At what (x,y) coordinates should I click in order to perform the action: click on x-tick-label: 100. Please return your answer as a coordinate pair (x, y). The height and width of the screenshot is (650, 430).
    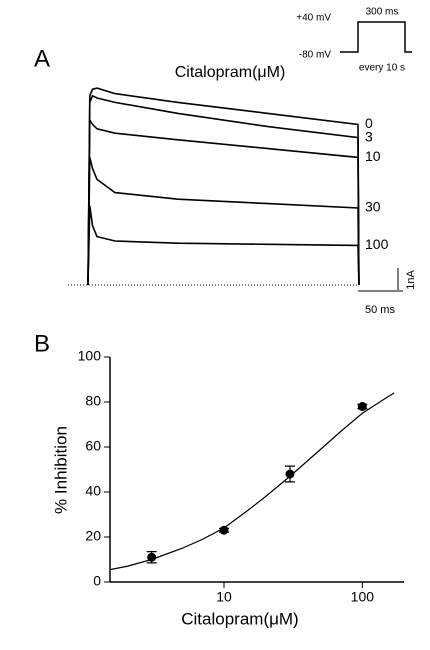
    Looking at the image, I should click on (363, 597).